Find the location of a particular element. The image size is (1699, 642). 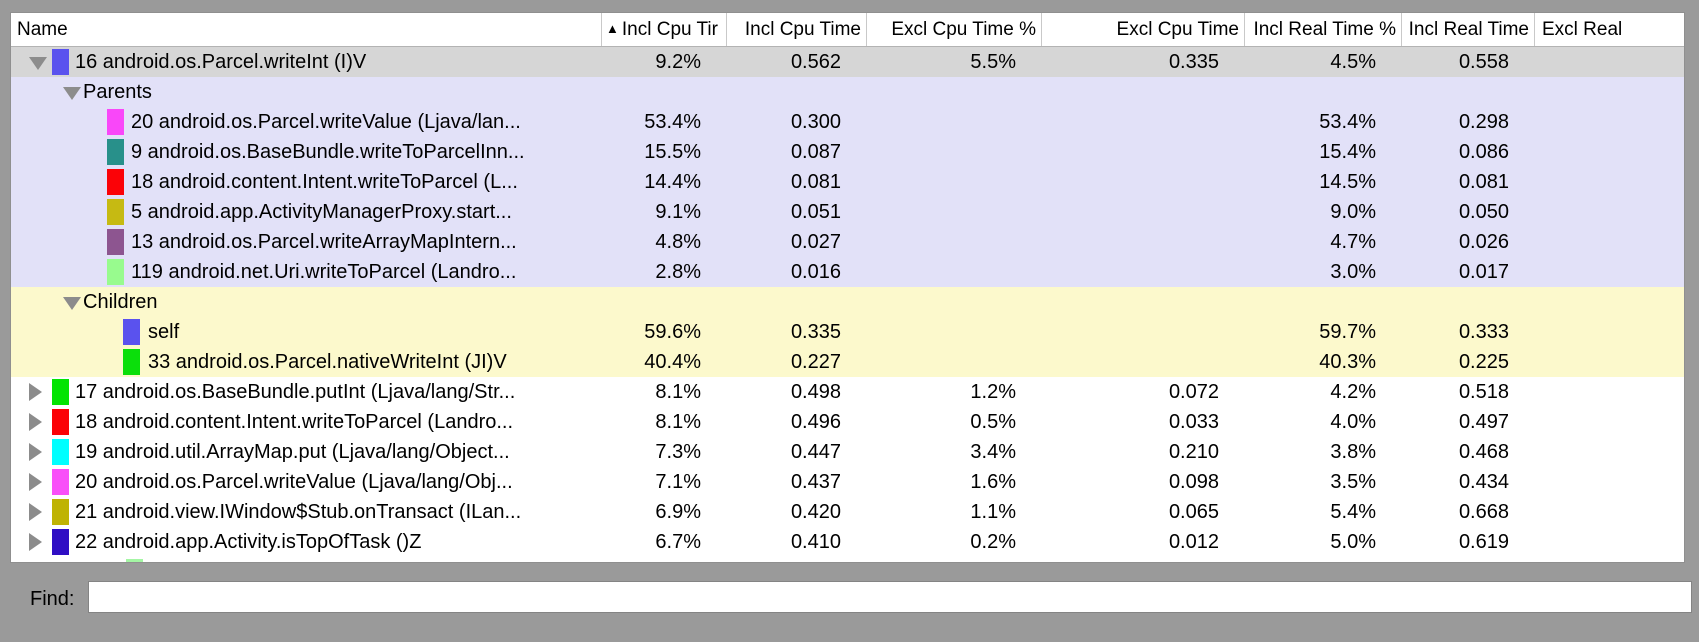

cell-incl-real-time: 0.668 is located at coordinates (1483, 511).